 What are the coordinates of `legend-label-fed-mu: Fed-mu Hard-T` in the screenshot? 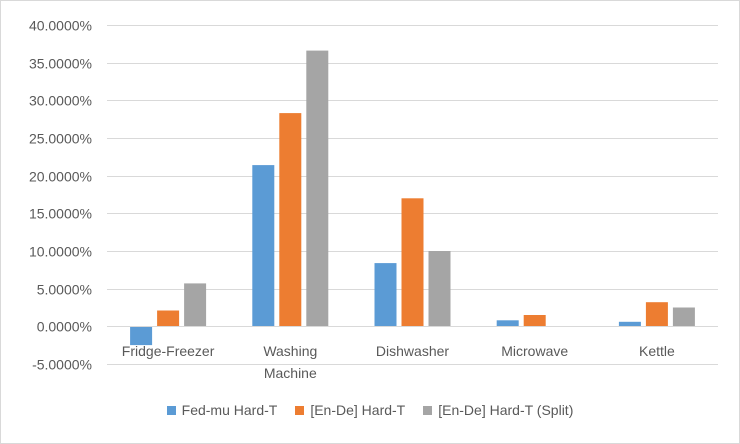 It's located at (229, 410).